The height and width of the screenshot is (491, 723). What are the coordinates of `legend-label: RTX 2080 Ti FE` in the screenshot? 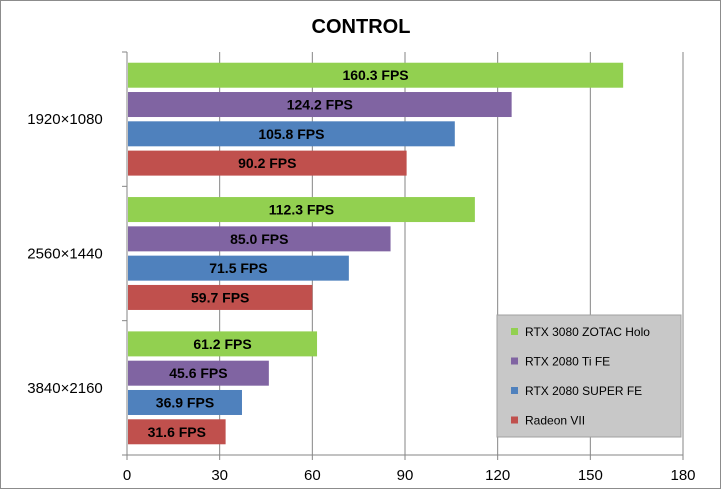 It's located at (567, 362).